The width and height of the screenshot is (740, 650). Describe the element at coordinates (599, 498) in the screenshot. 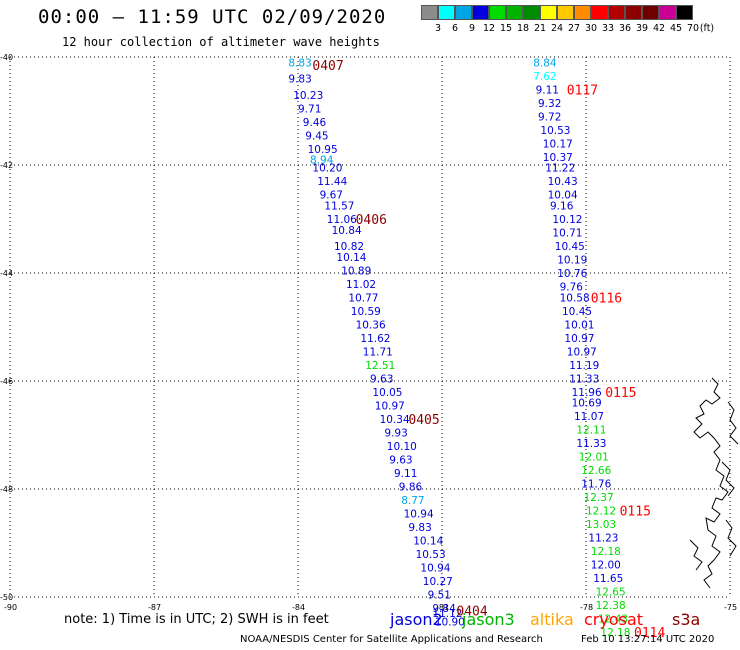

I see `wave-height-value: 12.37` at that location.